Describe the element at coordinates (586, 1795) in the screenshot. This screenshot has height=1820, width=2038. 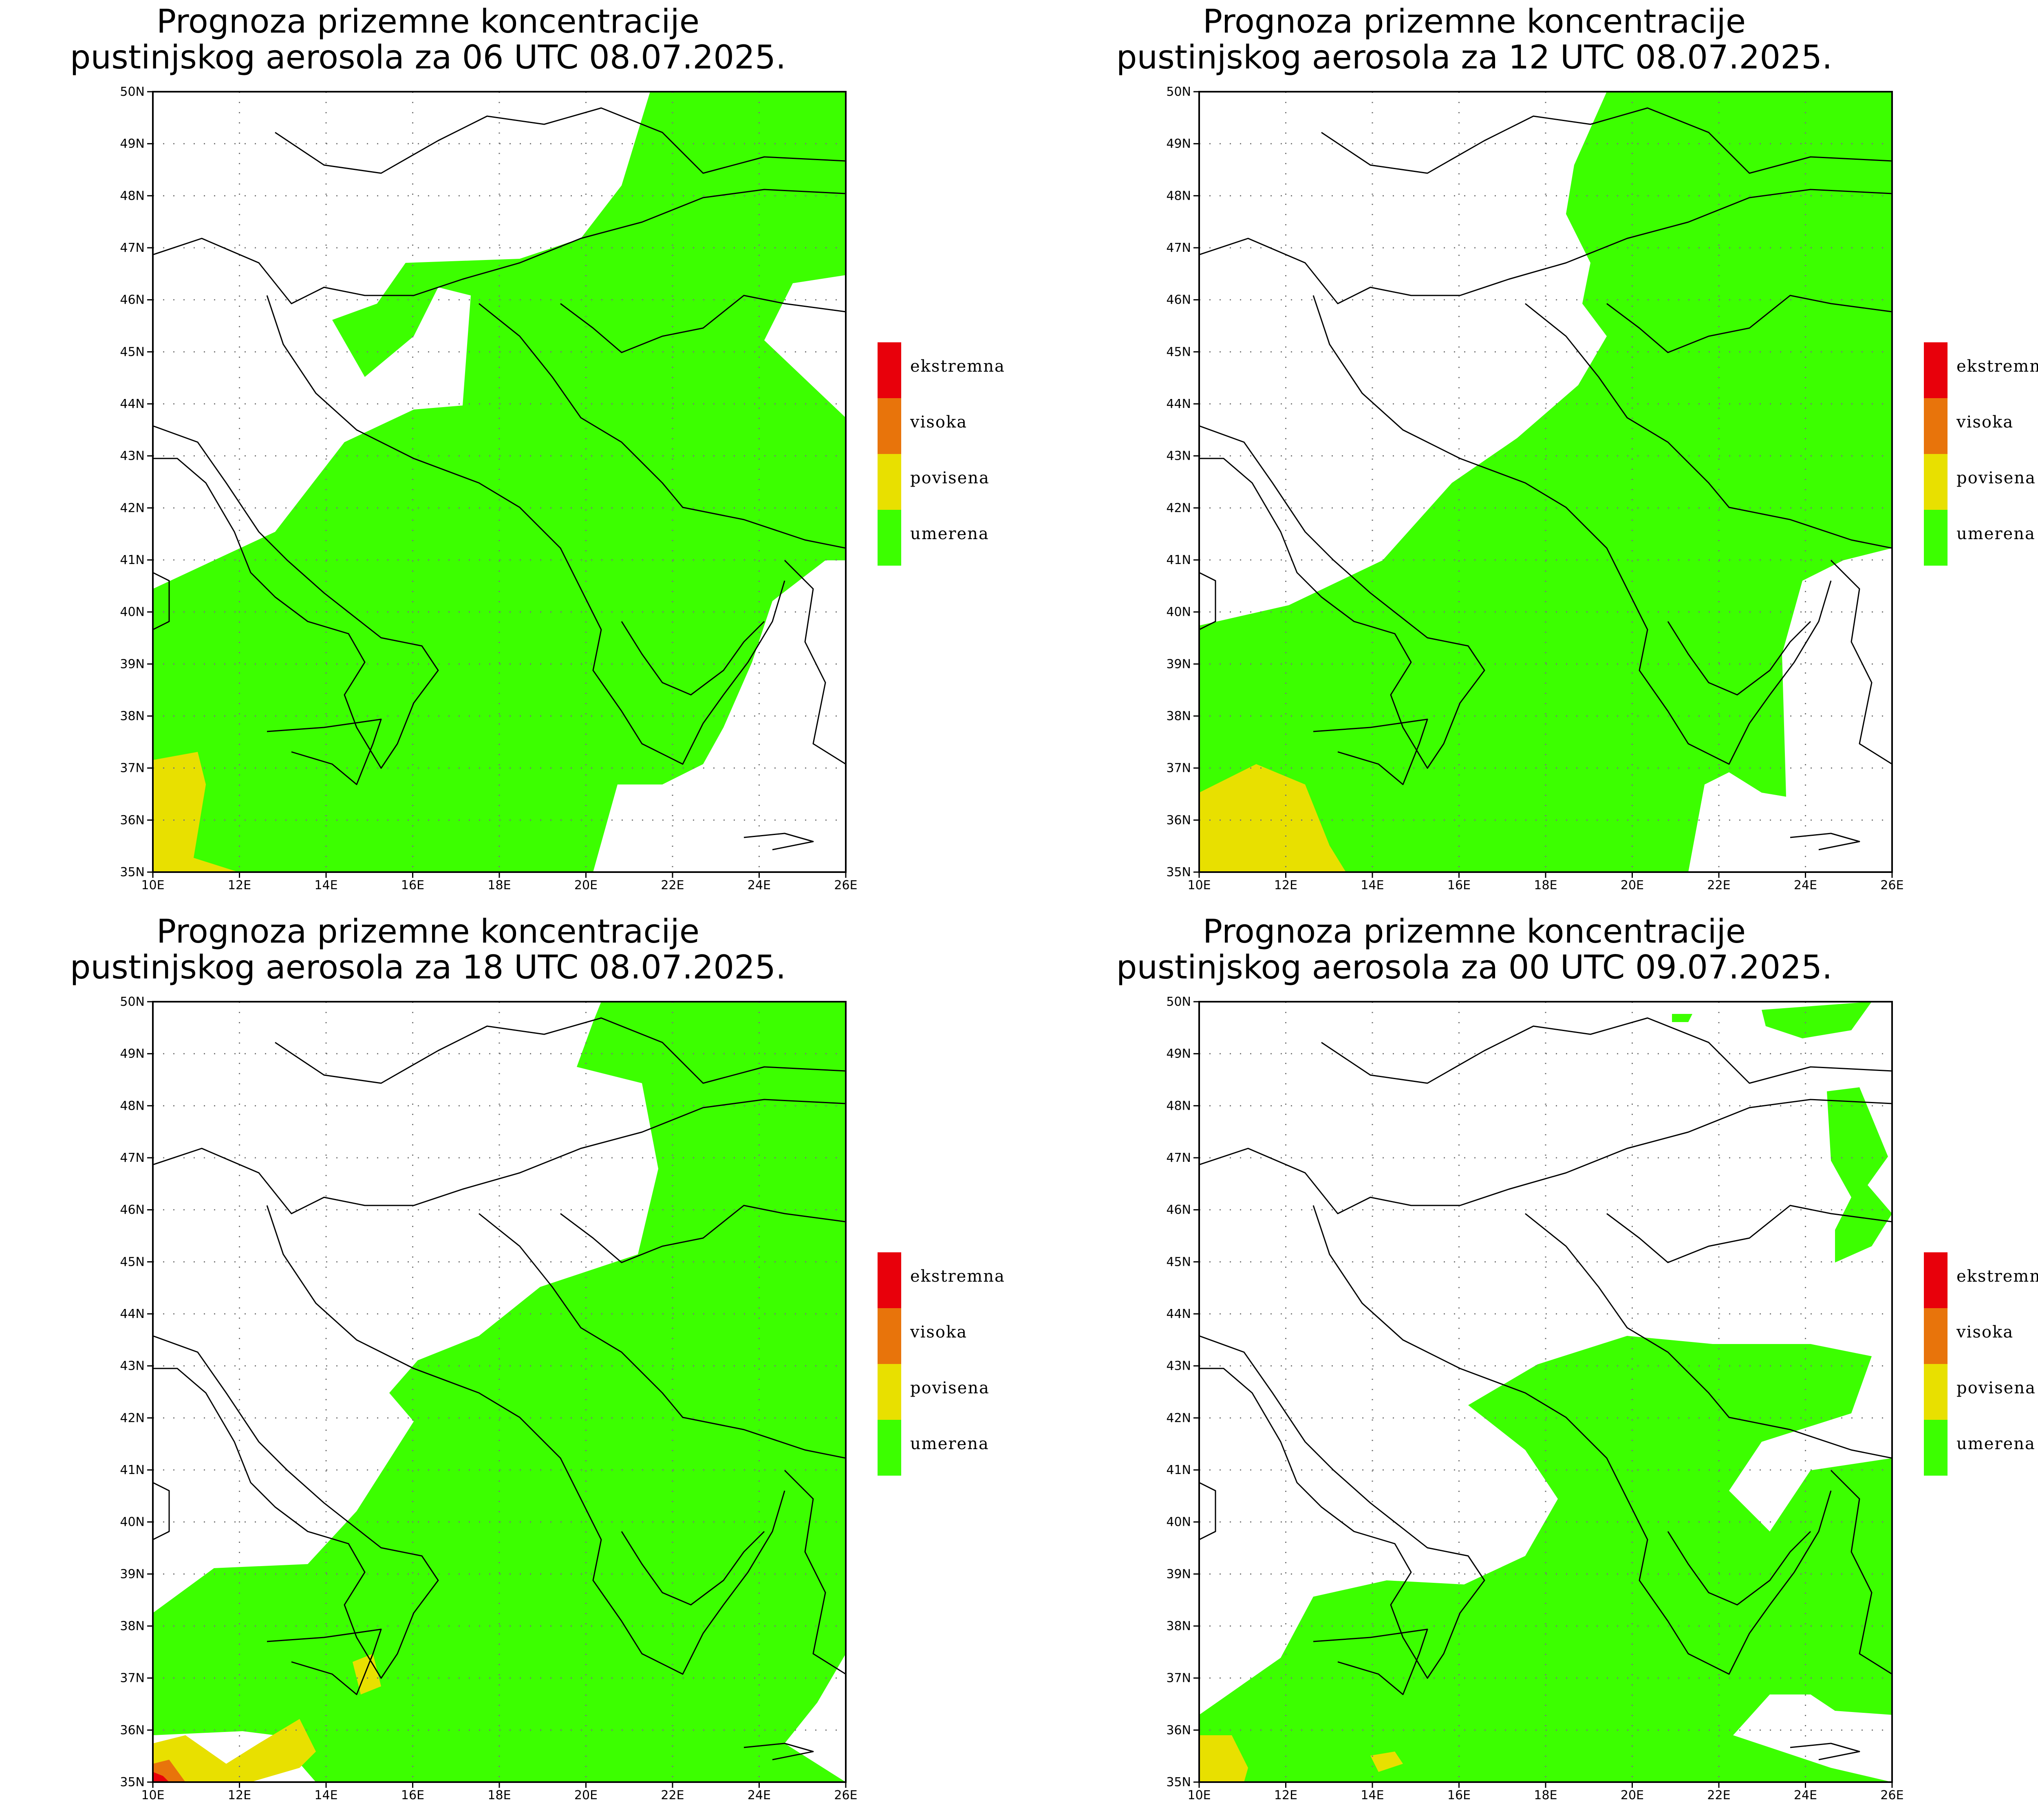
I see `lon-label: 20E` at that location.